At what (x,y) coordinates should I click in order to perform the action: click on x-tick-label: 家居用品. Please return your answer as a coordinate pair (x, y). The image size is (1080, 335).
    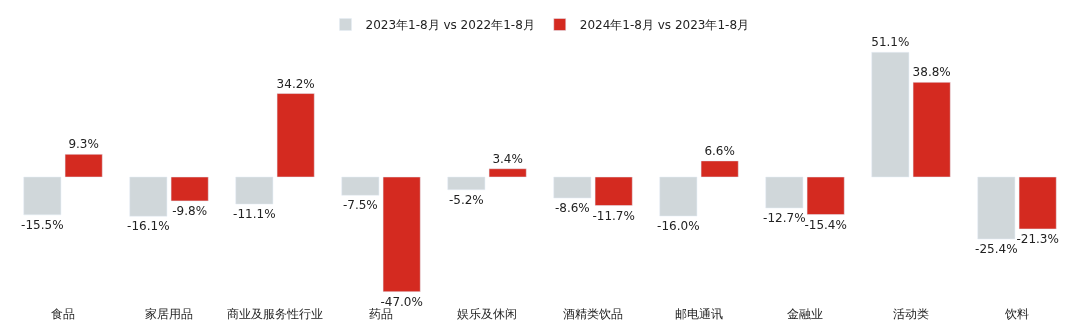
    Looking at the image, I should click on (169, 314).